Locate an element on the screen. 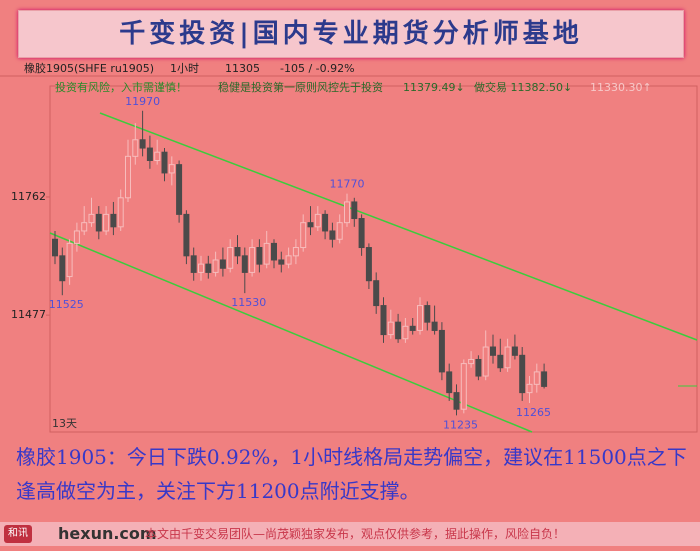 This screenshot has height=551, width=700. change: -105 / -0.92% is located at coordinates (317, 68).